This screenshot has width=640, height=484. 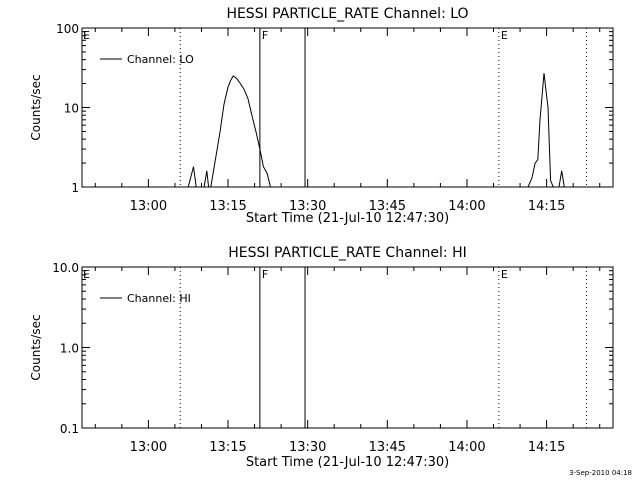 I want to click on y-tick-label: 10, so click(x=71, y=109).